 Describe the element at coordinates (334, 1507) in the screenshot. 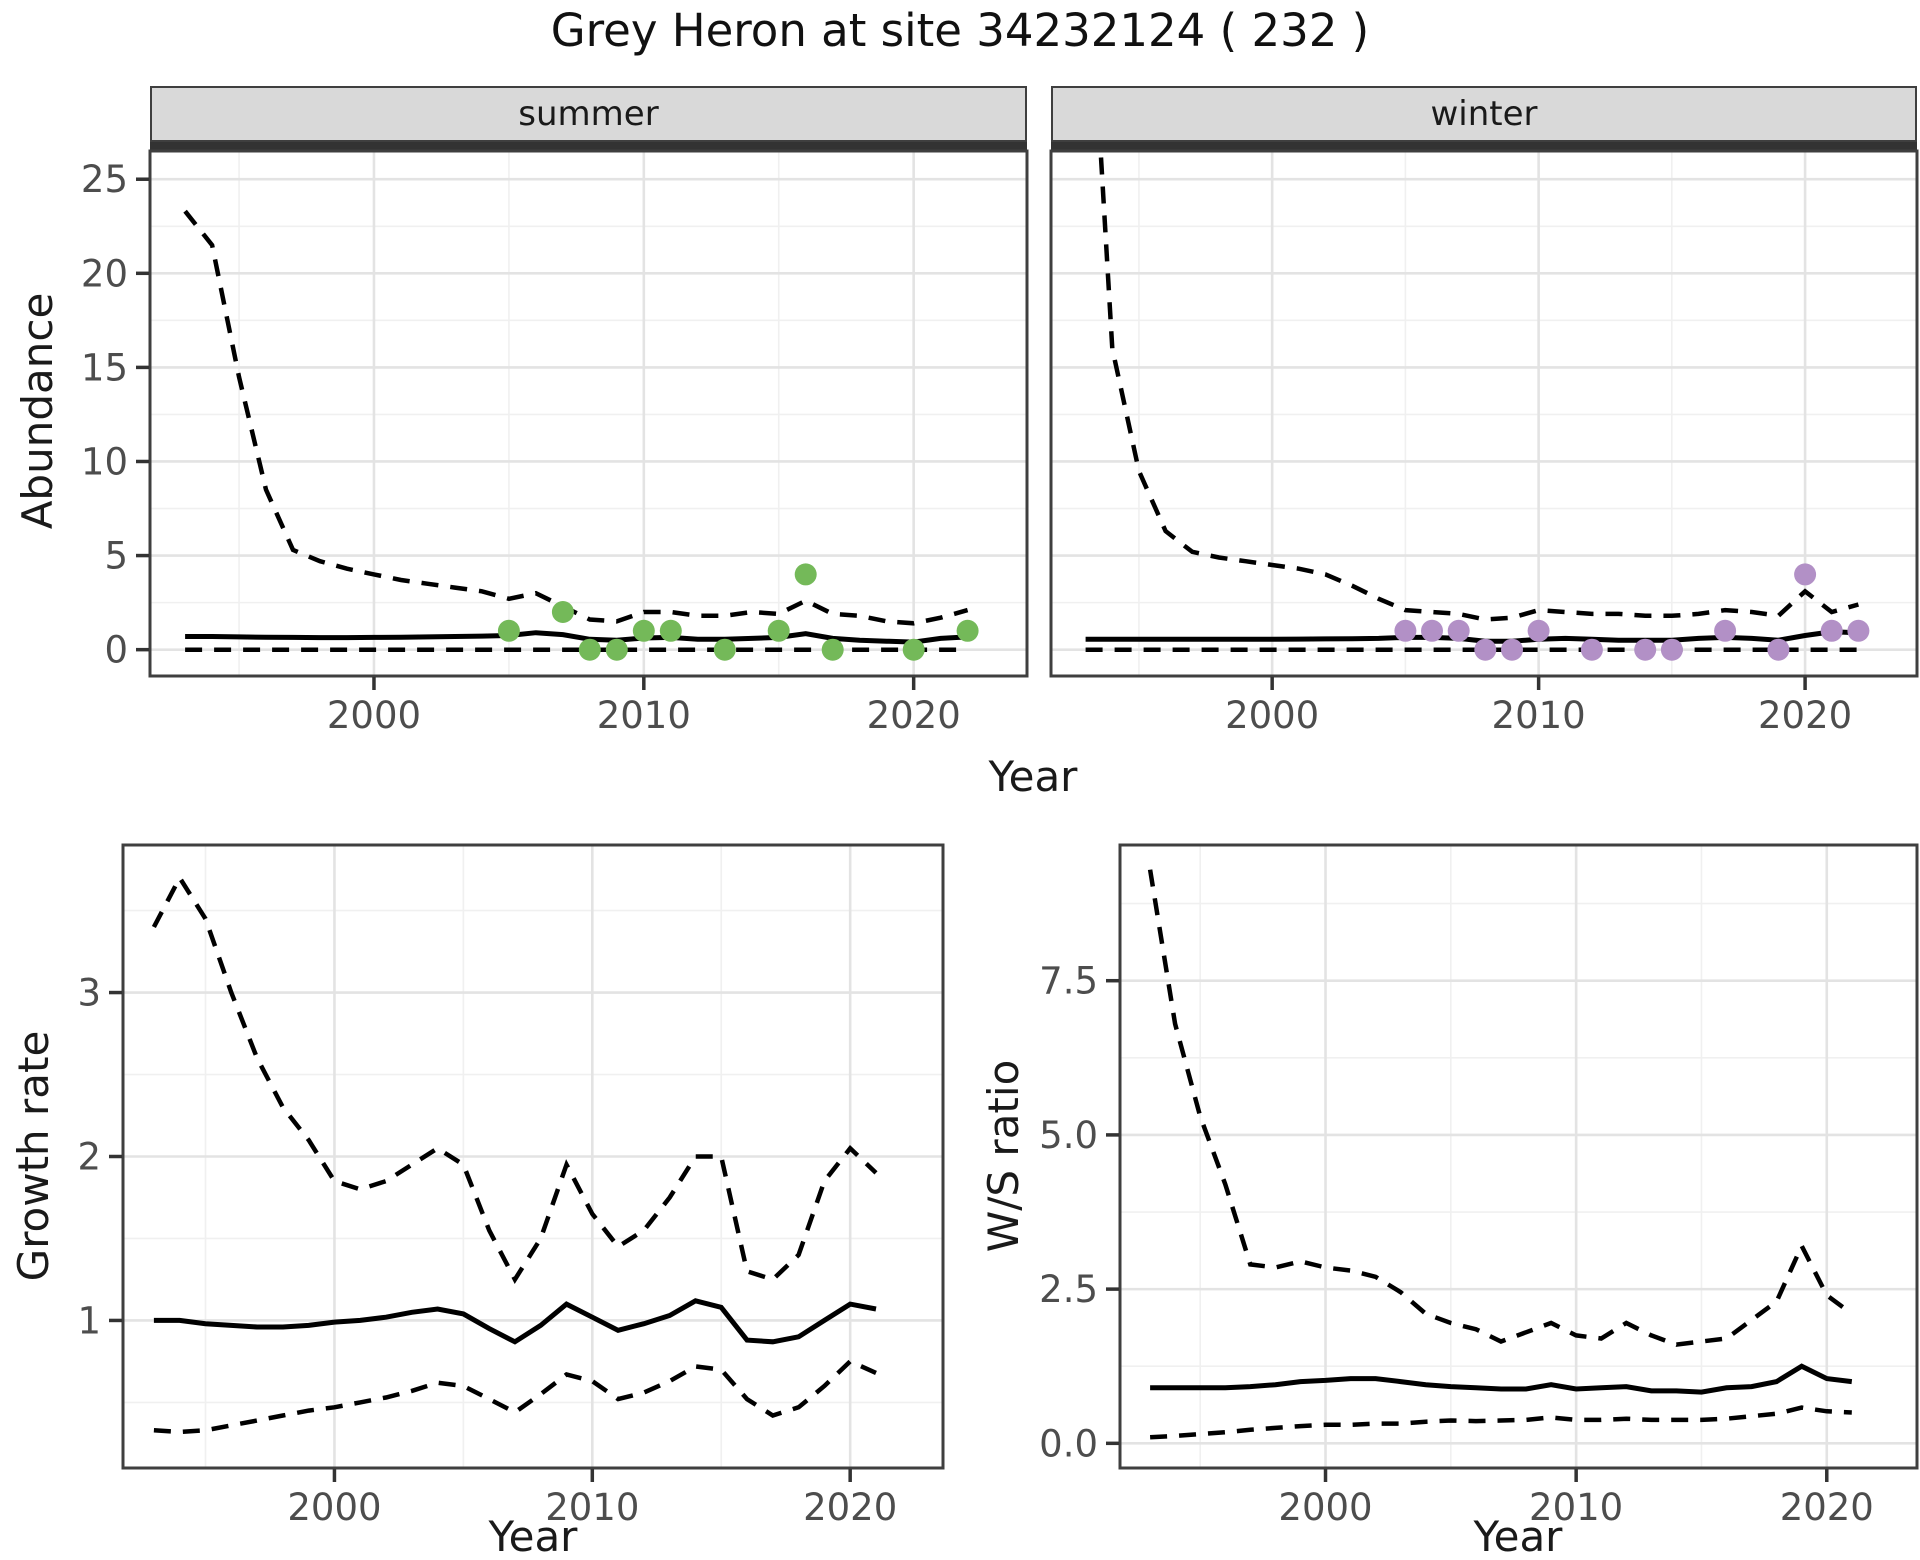

I see `growth-rate-x-tick-label: 2000` at that location.